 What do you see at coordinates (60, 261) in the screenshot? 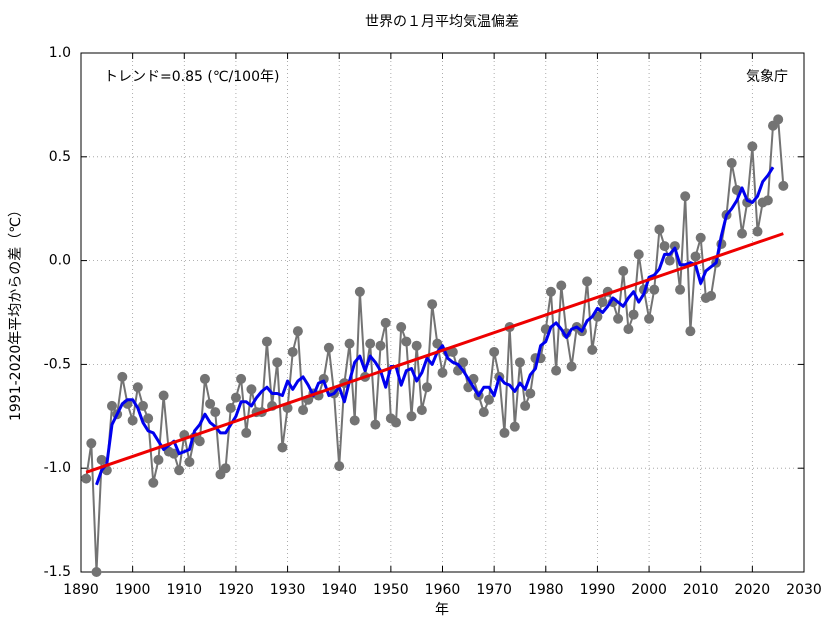
I see `y-tick-label: 0.0` at bounding box center [60, 261].